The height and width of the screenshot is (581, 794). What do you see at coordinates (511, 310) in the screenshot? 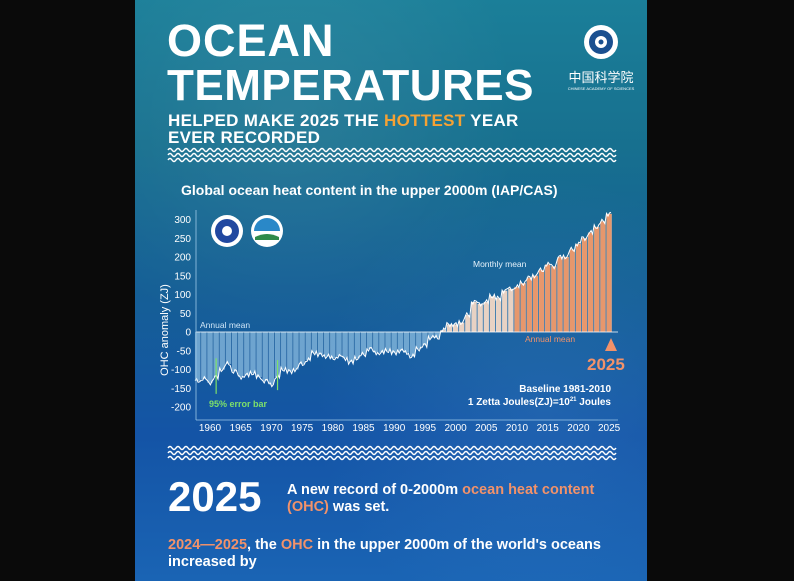
I see `bar-2009` at bounding box center [511, 310].